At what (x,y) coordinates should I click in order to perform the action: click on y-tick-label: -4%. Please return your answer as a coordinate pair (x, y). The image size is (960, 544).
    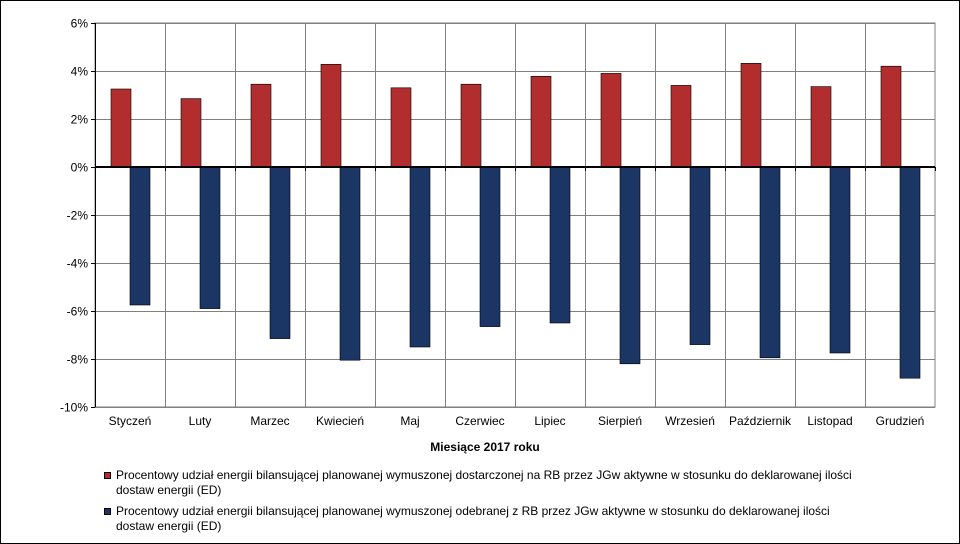
    Looking at the image, I should click on (78, 264).